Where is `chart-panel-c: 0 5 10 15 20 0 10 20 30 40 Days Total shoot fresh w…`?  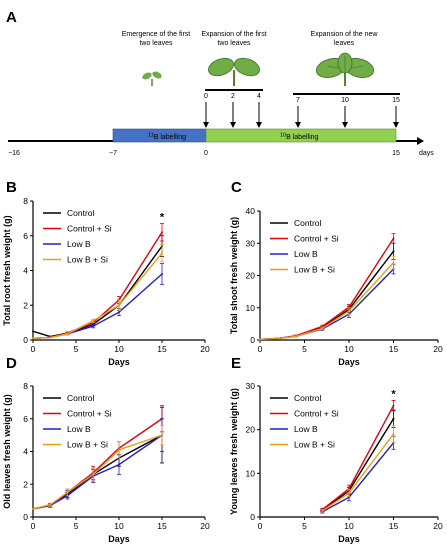 chart-panel-c: 0 5 10 15 20 0 10 20 30 40 Days Total shoot fresh w… is located at coordinates (336, 286).